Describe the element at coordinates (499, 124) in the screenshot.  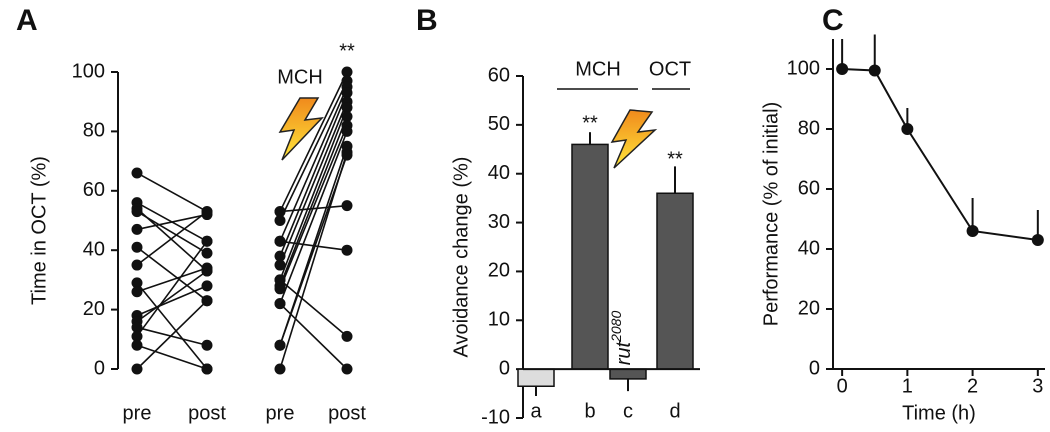
I see `y-tick-label: 50` at that location.